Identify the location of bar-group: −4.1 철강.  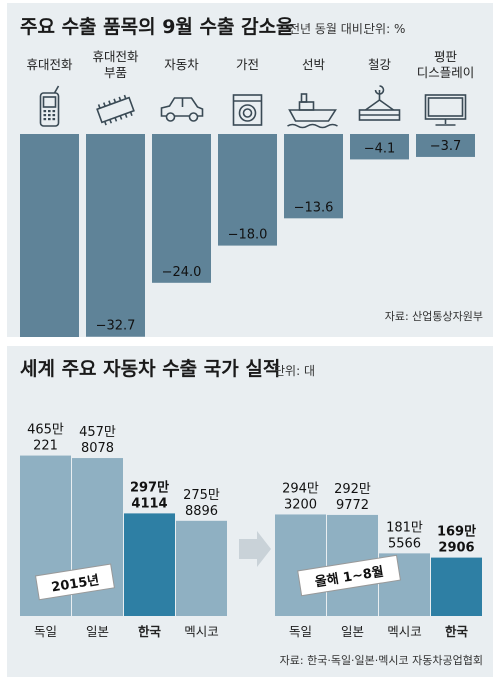
(379, 108).